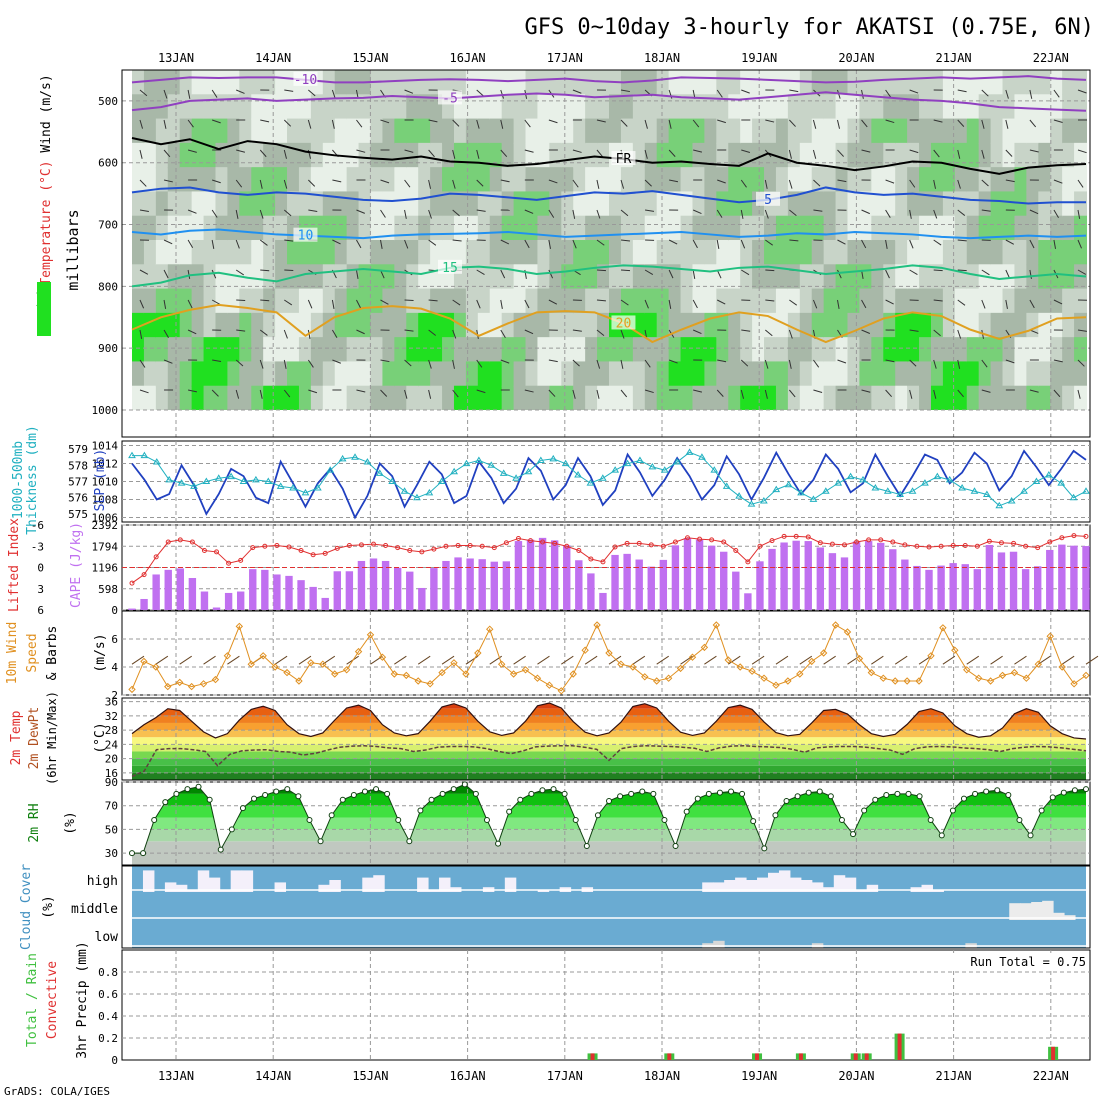 The width and height of the screenshot is (1100, 1100). Describe the element at coordinates (719, 887) in the screenshot. I see `cloud-cell-high` at that location.